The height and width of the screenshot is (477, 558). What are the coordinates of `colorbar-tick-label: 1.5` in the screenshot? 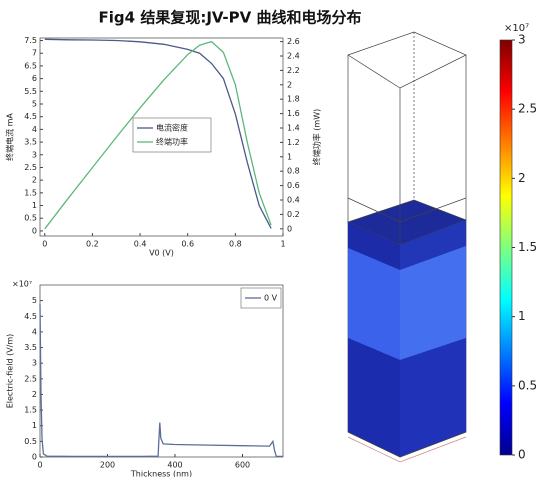 It's located at (527, 247).